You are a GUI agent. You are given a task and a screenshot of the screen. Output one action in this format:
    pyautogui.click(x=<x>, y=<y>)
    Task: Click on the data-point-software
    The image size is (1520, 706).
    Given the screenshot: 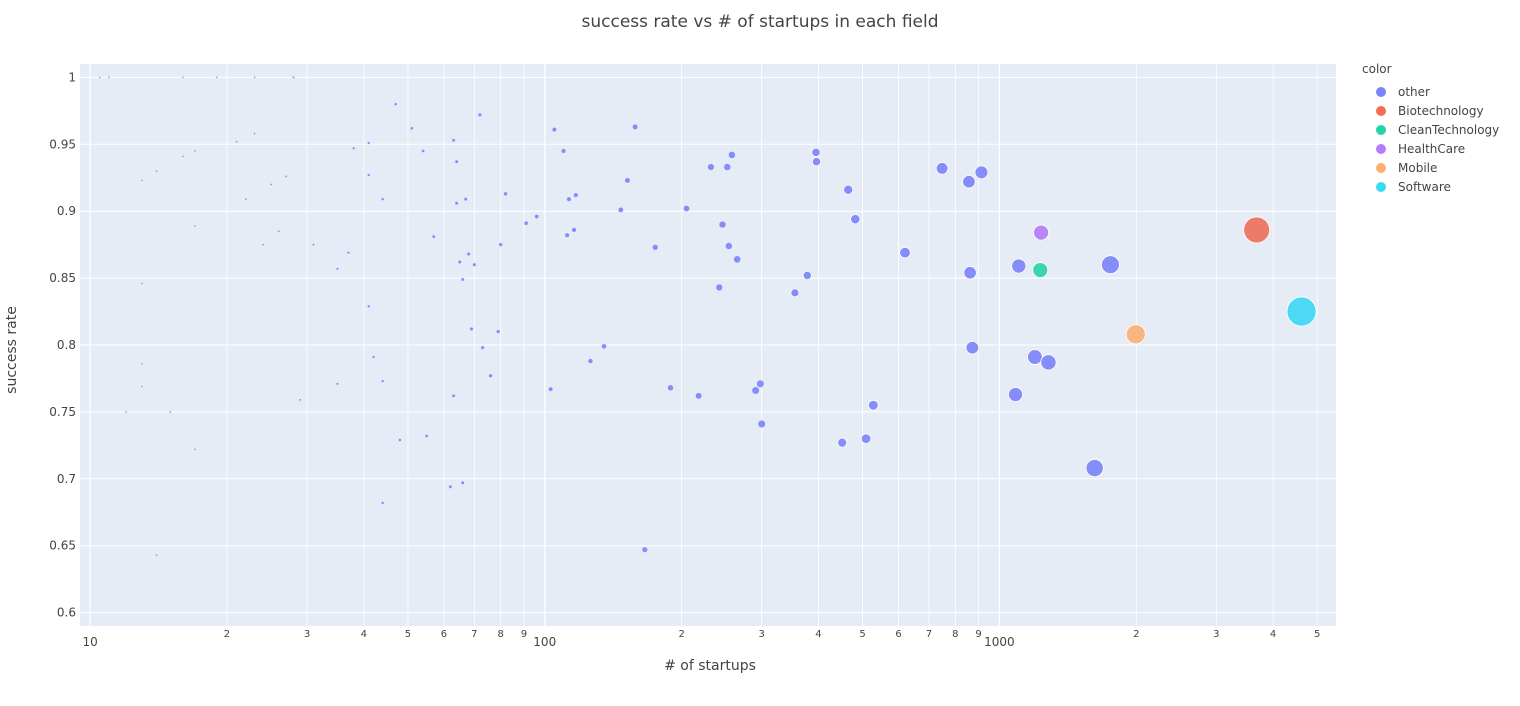 What is the action you would take?
    pyautogui.click(x=1301, y=311)
    